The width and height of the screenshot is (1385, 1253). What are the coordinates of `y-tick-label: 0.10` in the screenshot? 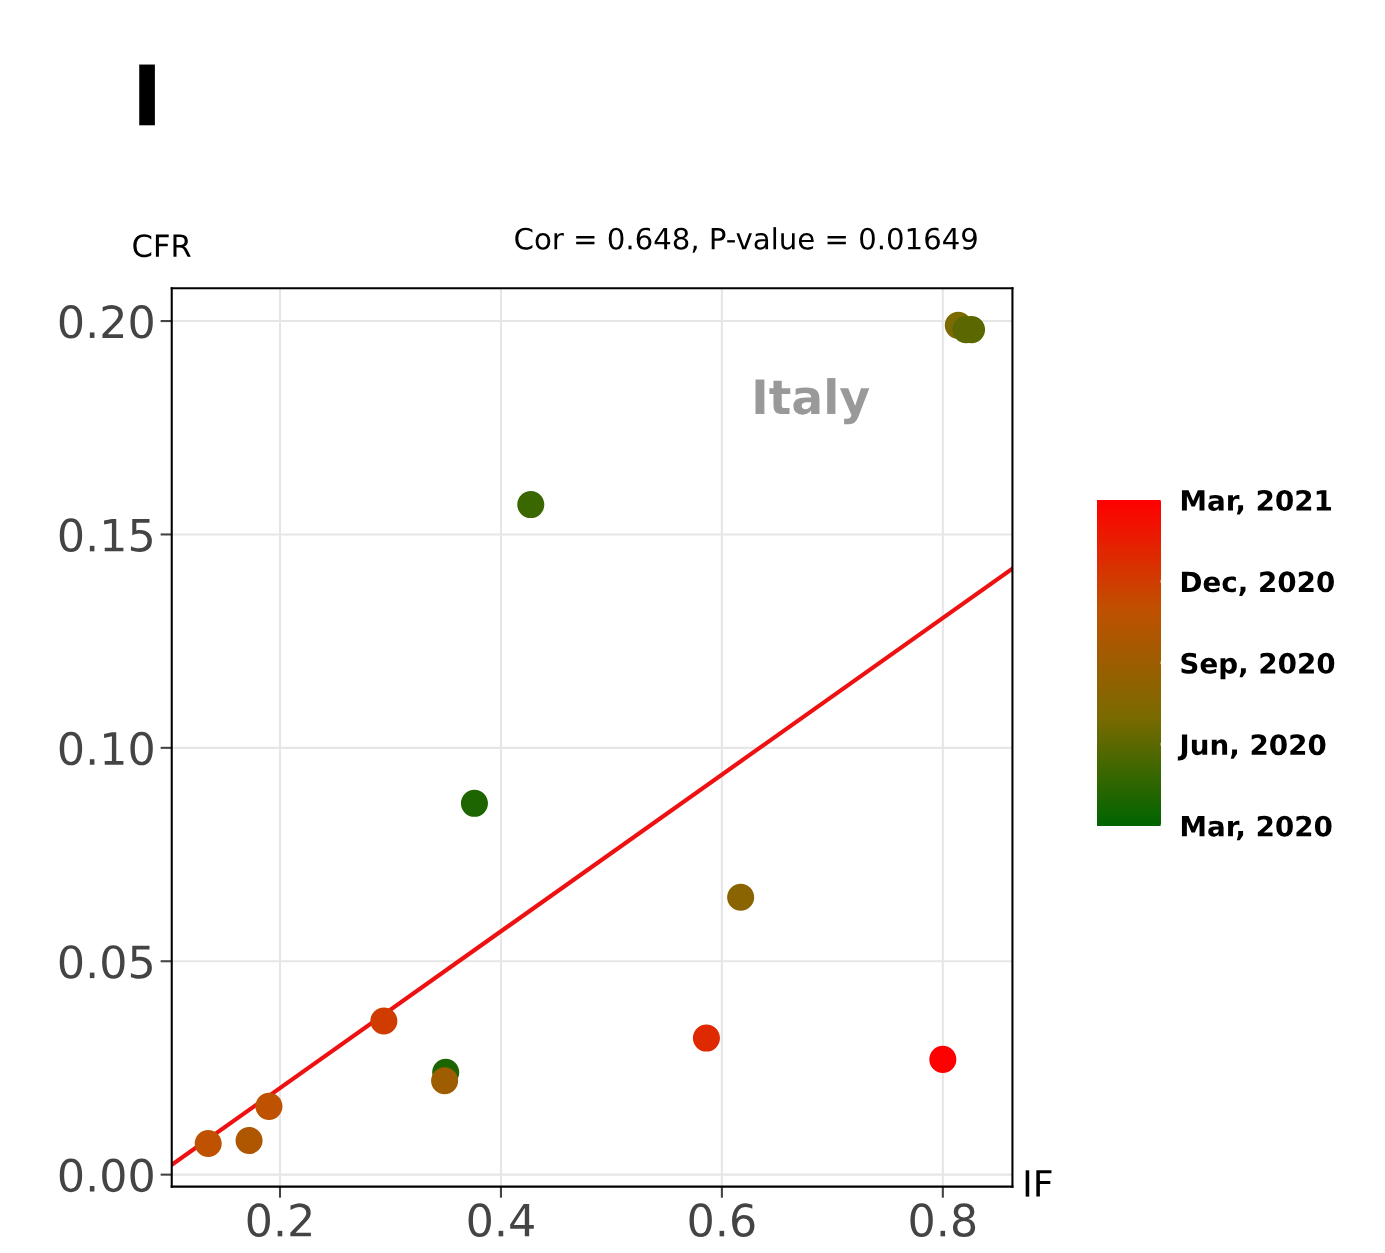 It's located at (106, 748).